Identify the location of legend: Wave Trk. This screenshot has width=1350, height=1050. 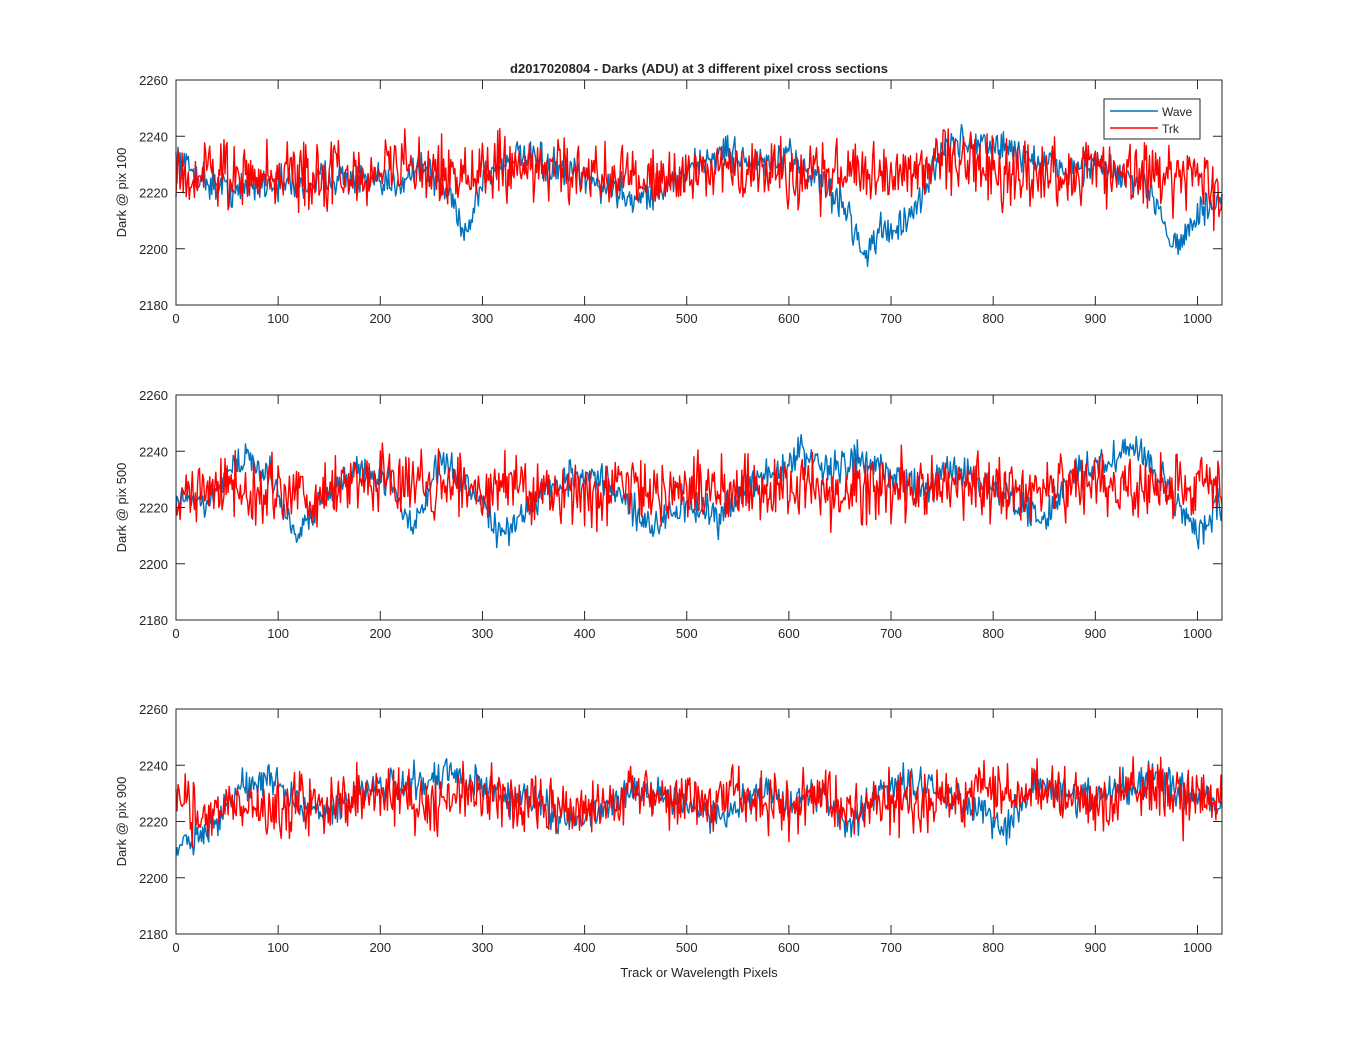
(1152, 119).